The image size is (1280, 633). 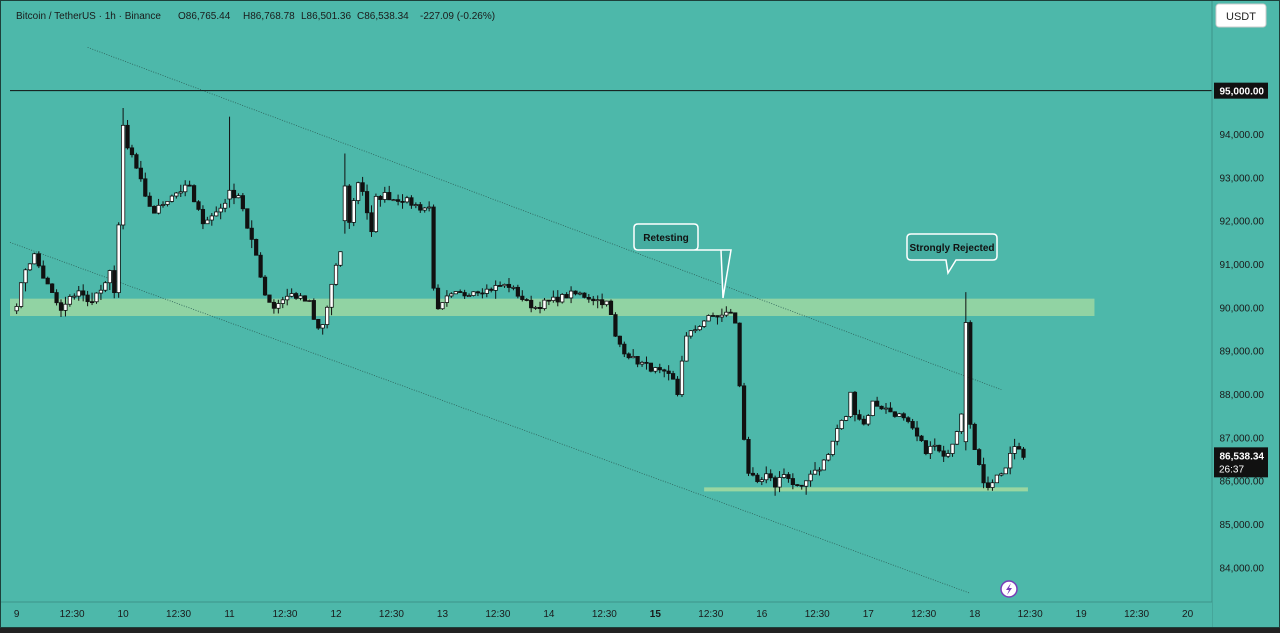 I want to click on ohlc-high: H86,768.78, so click(x=269, y=16).